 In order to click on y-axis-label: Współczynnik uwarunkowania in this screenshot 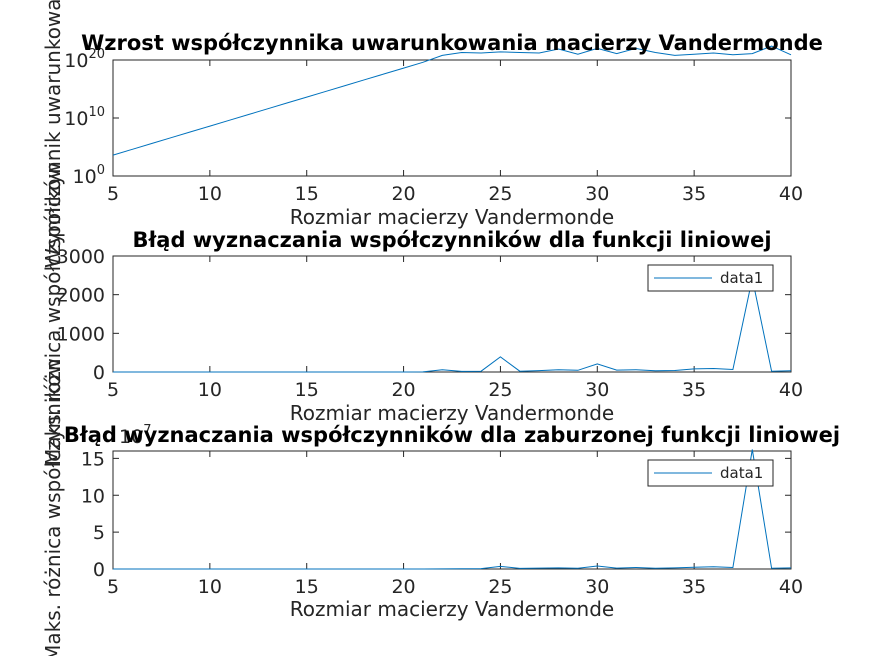, I will do `click(53, 134)`.